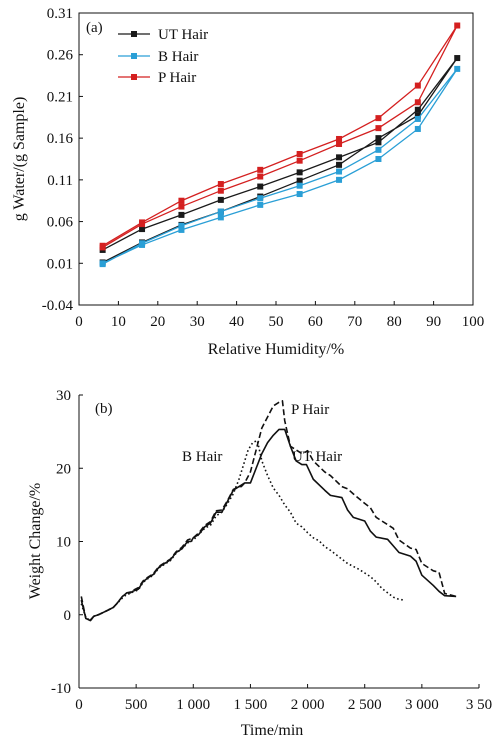  Describe the element at coordinates (19, 159) in the screenshot. I see `y-axis-label-a: g Water/(g Sample)` at that location.